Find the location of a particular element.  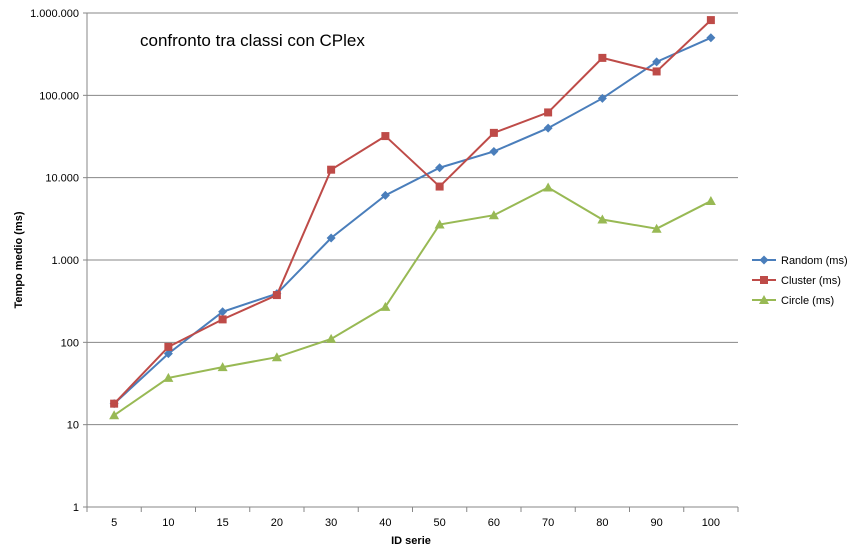

chart-title: confronto tra classi con CPlex is located at coordinates (252, 40).